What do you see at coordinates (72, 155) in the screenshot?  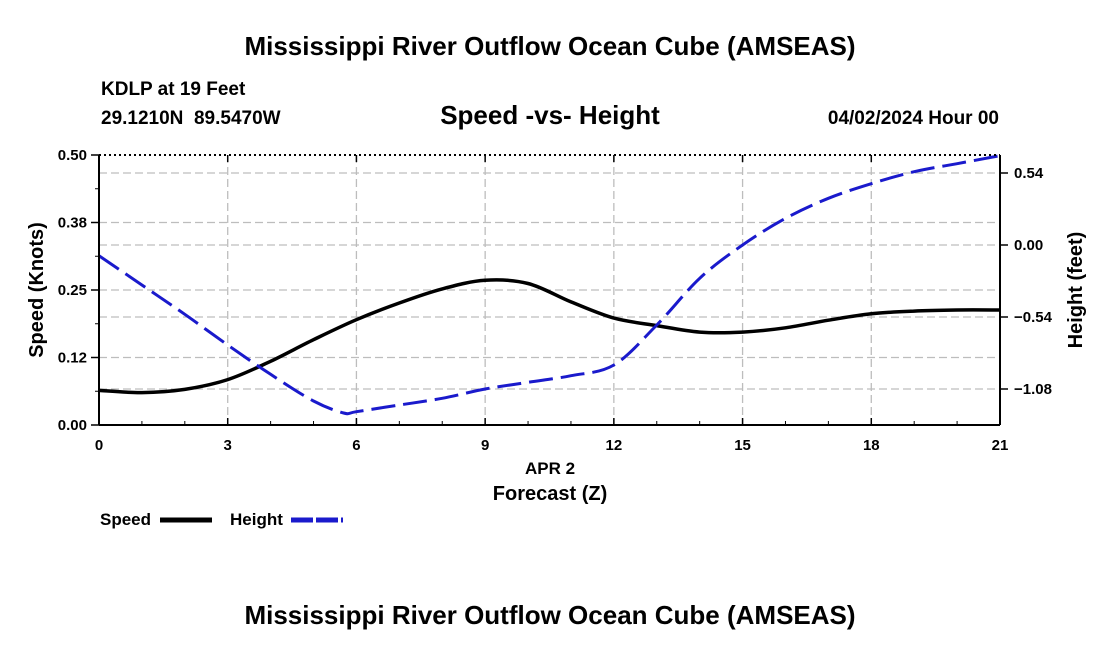 I see `y-left-tick-label-4: 0.50` at bounding box center [72, 155].